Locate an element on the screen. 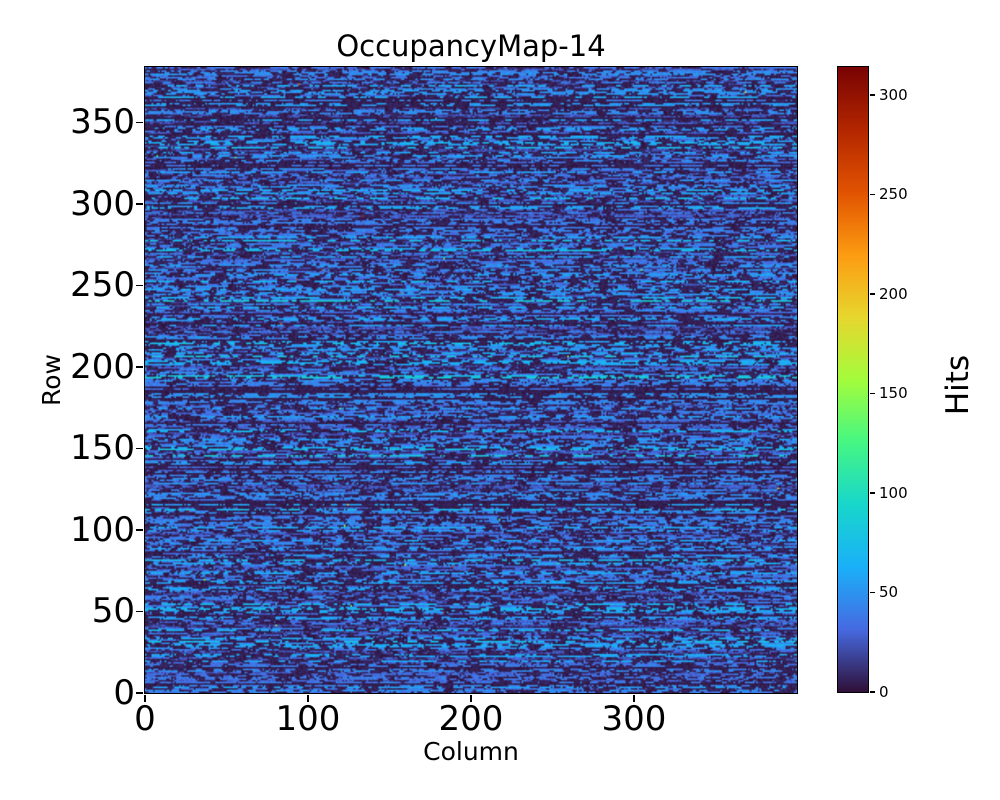  x-tick-label: 200 is located at coordinates (471, 719).